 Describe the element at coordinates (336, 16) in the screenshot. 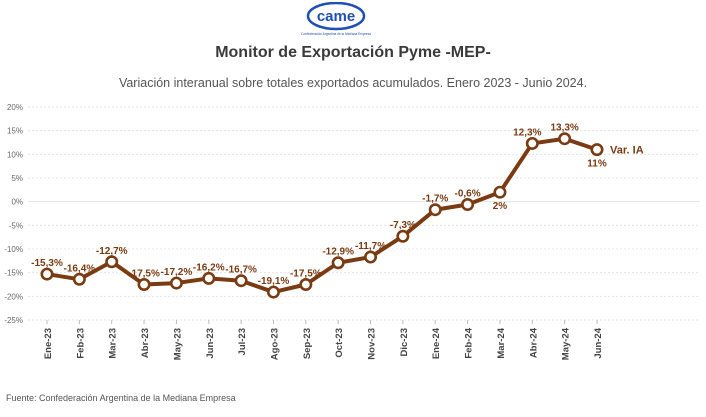

I see `logo-wordmark: came` at that location.